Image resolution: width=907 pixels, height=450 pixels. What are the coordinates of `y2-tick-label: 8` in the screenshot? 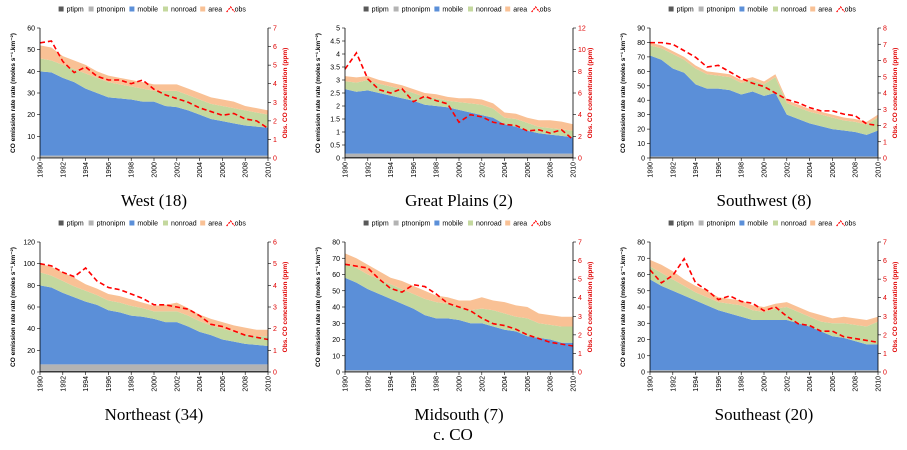 It's located at (885, 29).